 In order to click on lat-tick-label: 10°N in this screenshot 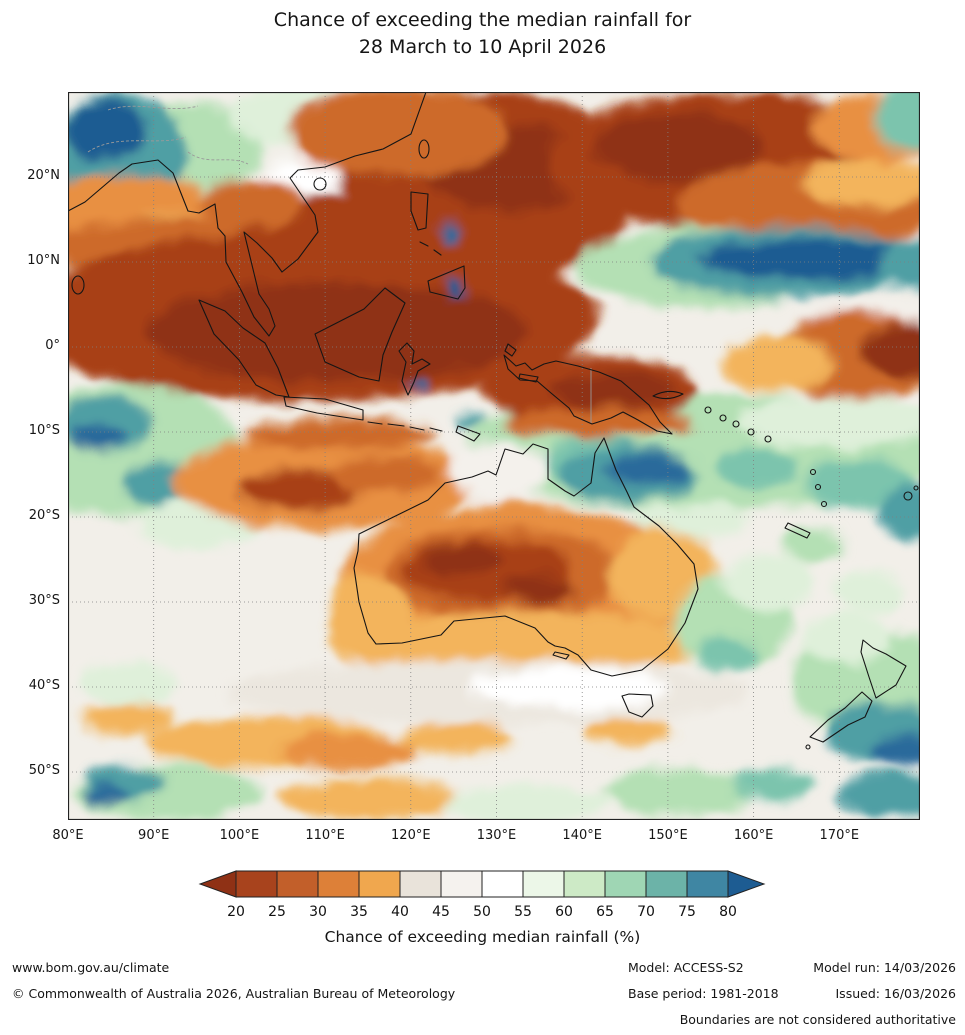, I will do `click(43, 260)`.